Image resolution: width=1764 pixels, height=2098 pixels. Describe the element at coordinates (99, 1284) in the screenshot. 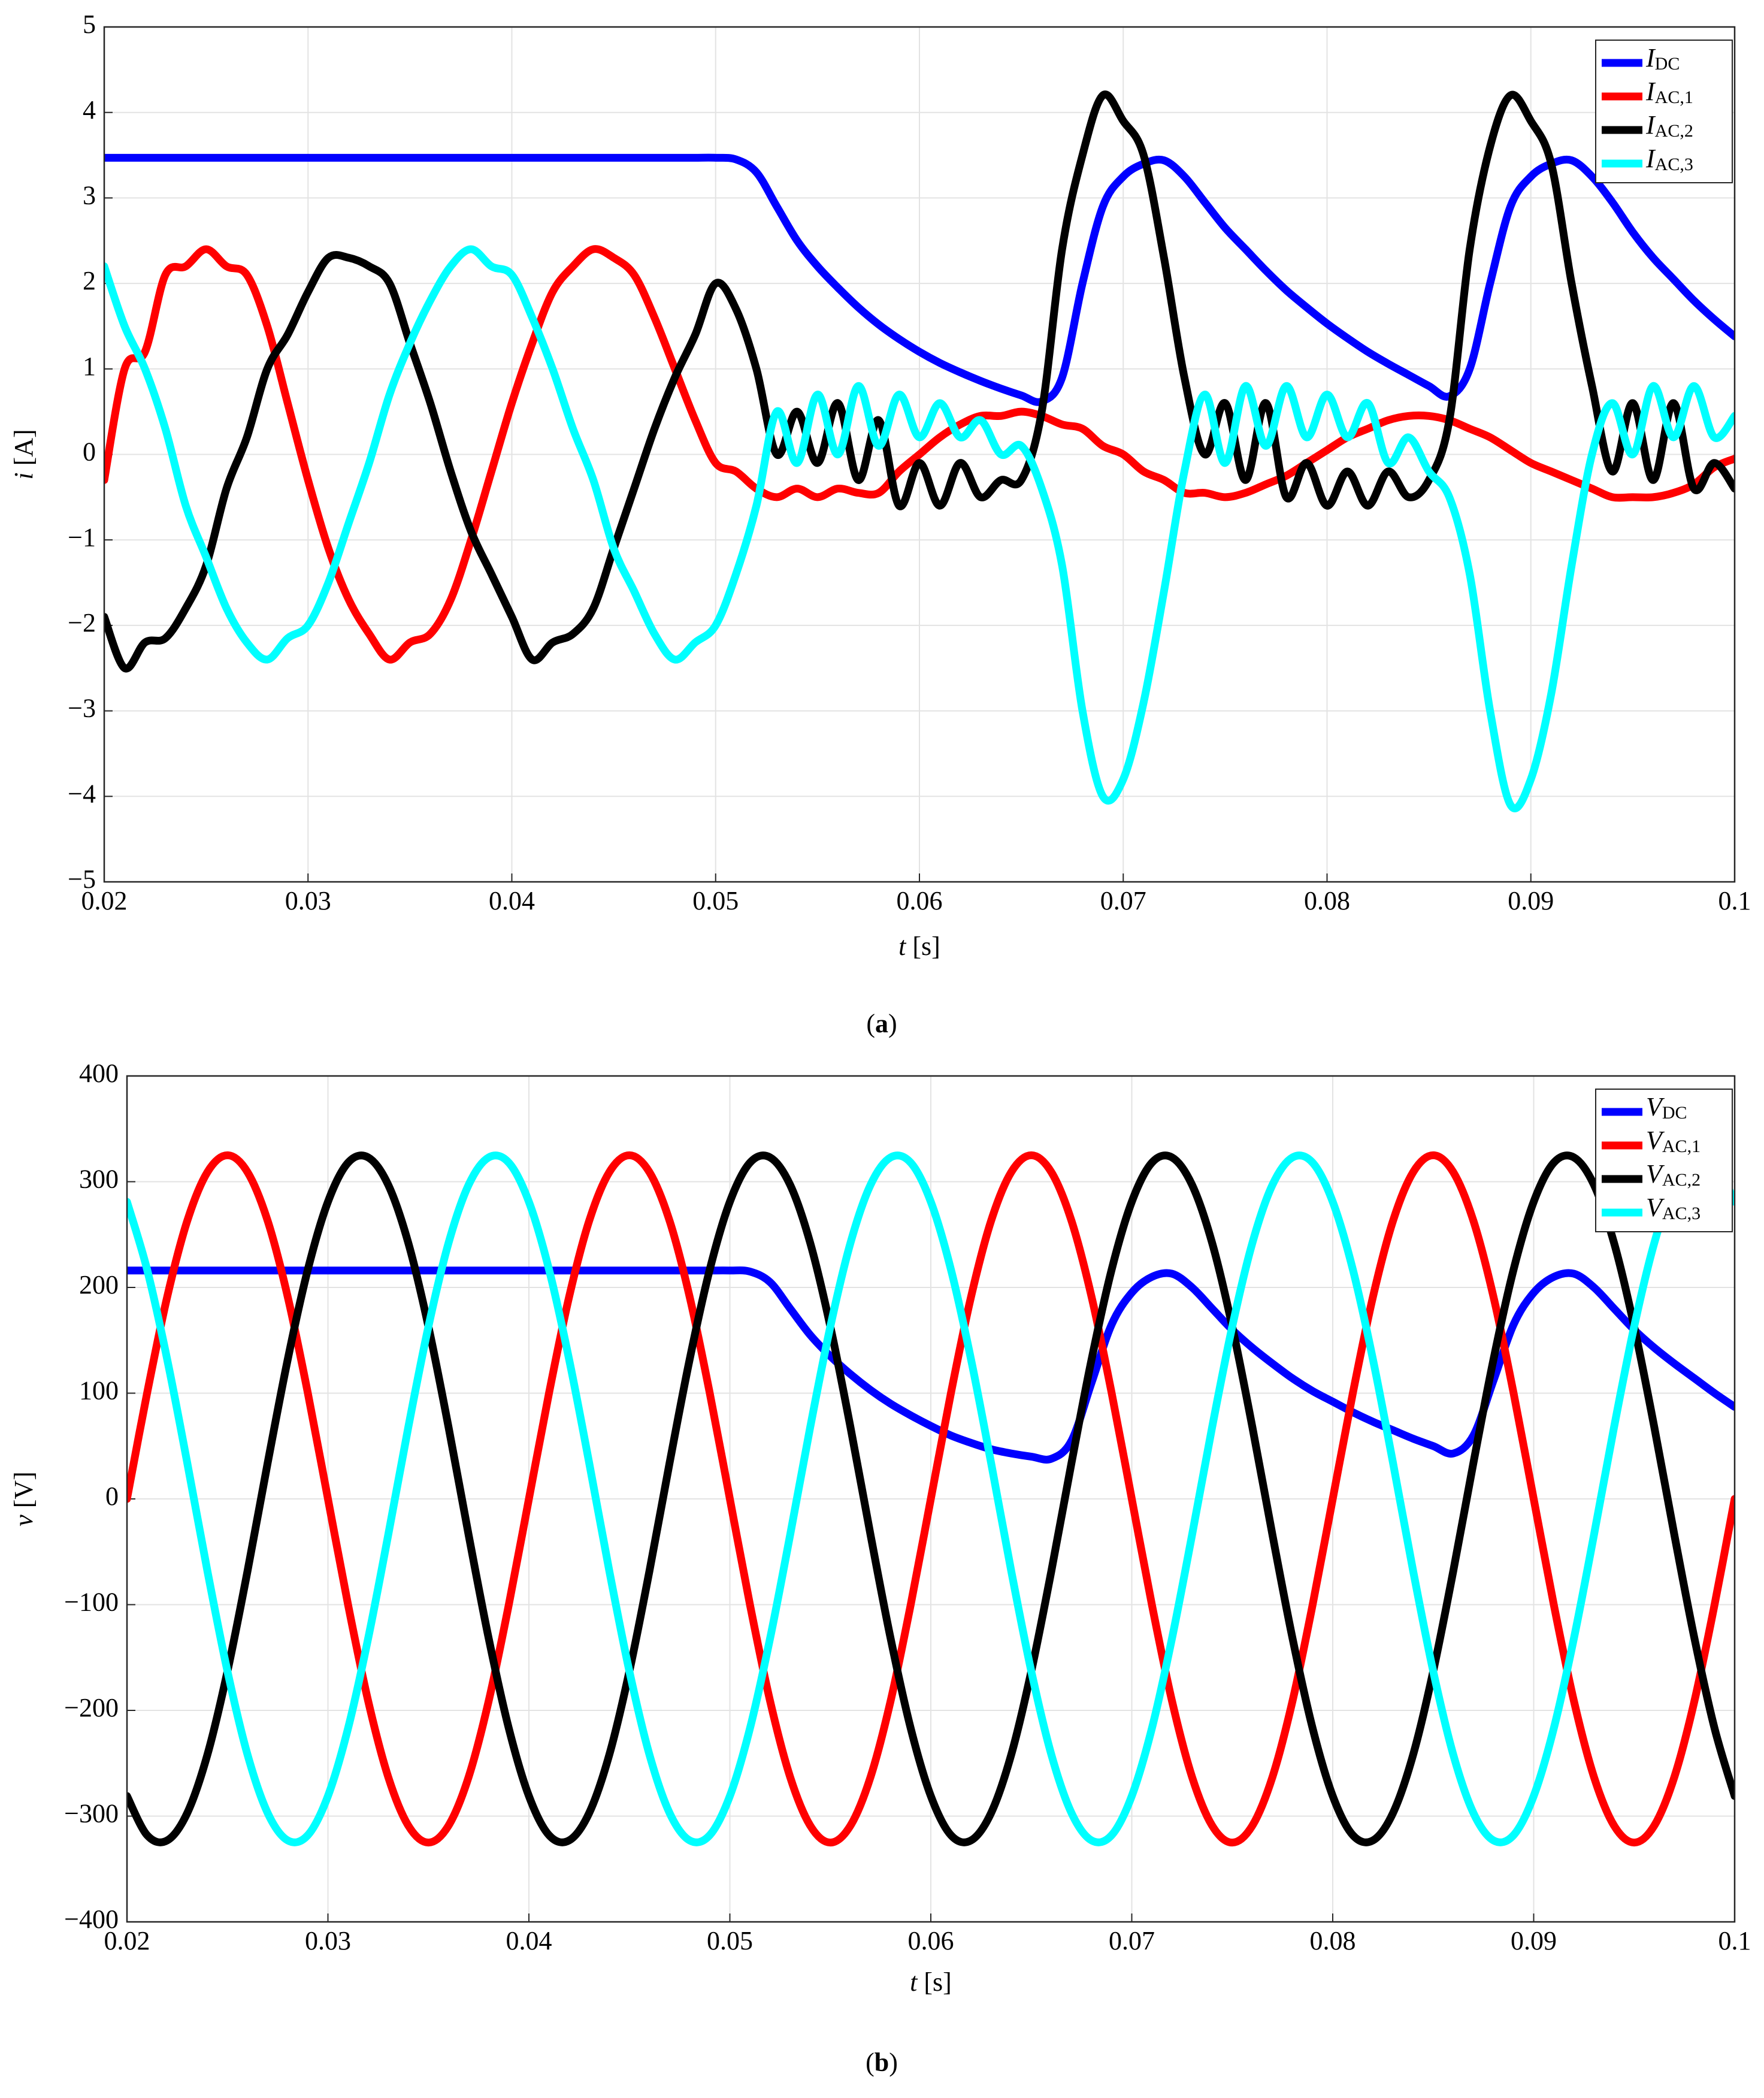

I see `y-tick-label: 200` at that location.